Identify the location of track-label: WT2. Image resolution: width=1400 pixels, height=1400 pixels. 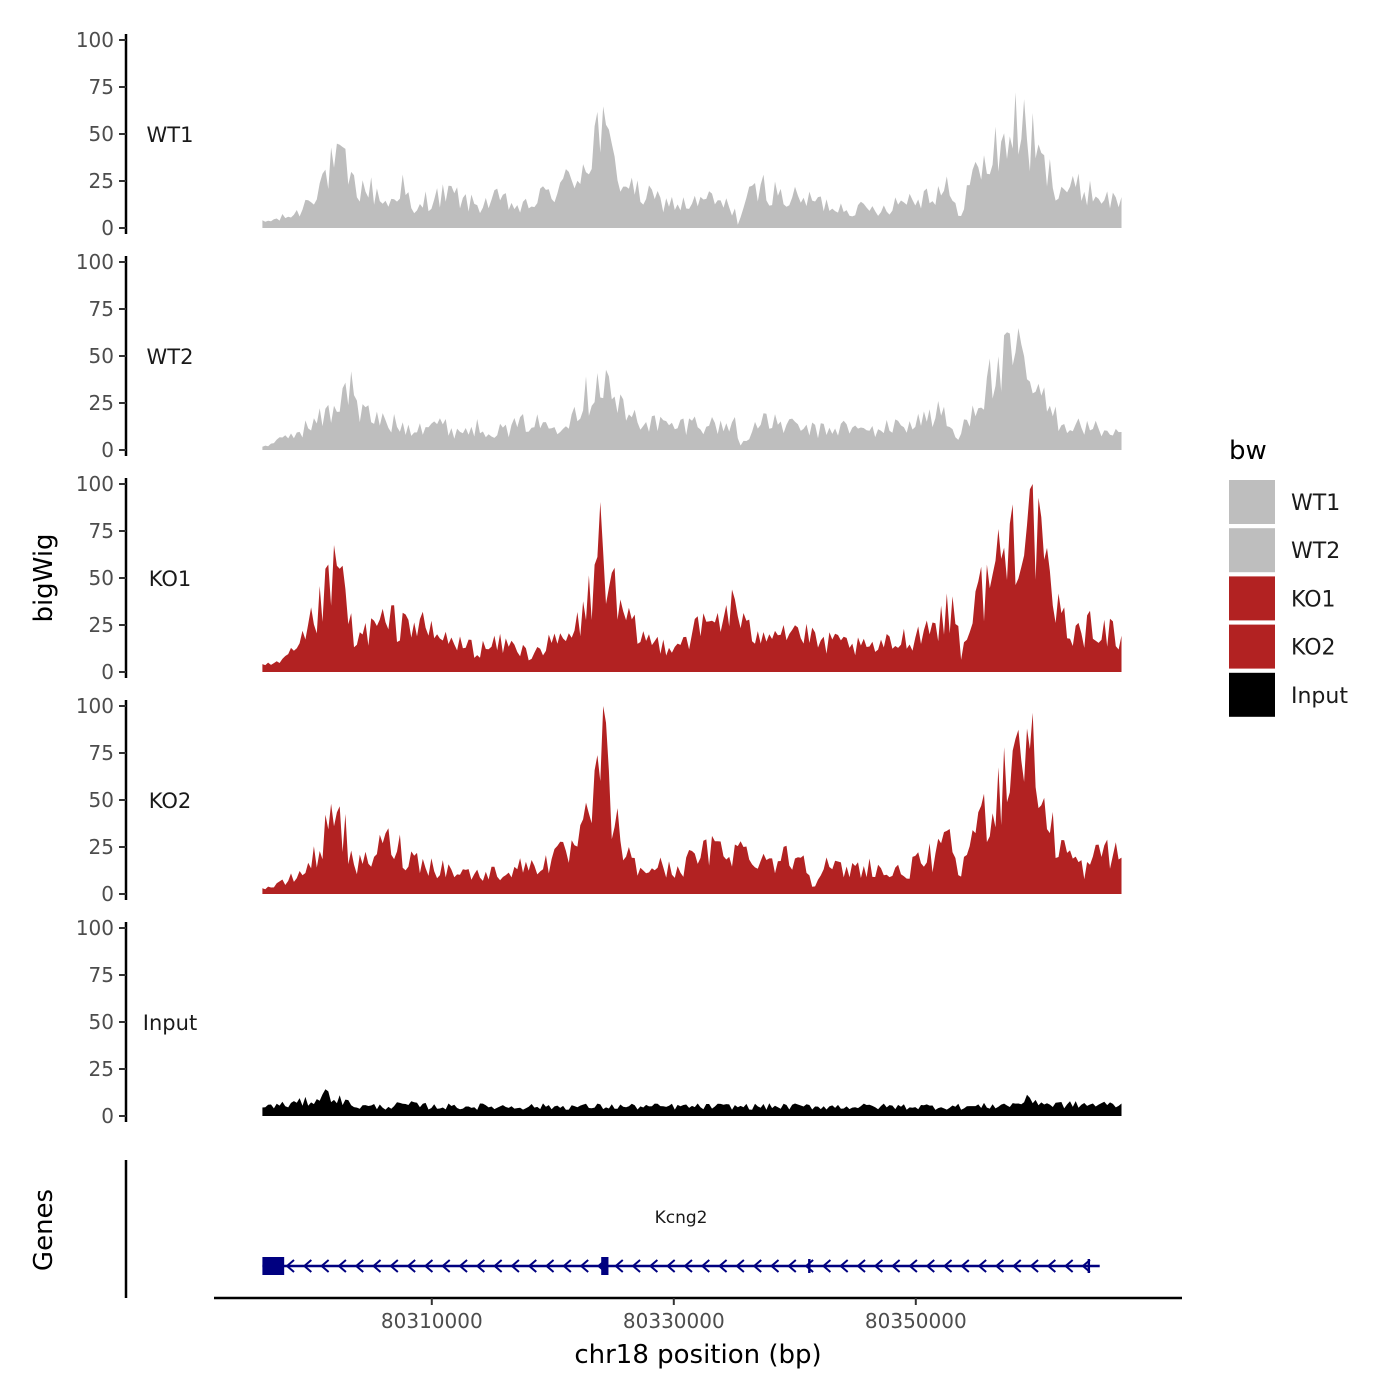
(170, 357).